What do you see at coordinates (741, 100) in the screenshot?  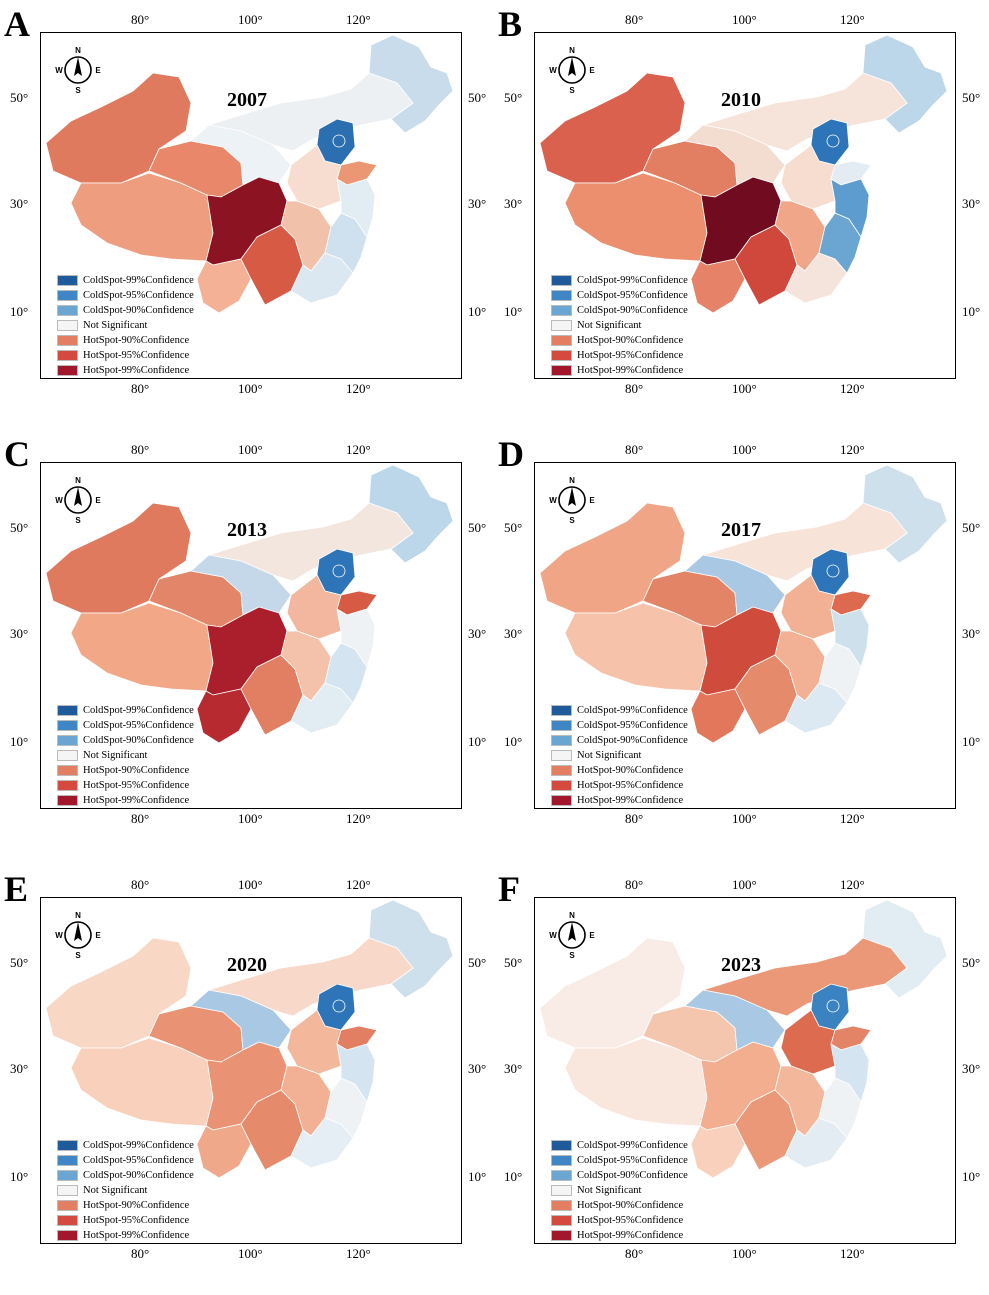 I see `year-label: 2010` at bounding box center [741, 100].